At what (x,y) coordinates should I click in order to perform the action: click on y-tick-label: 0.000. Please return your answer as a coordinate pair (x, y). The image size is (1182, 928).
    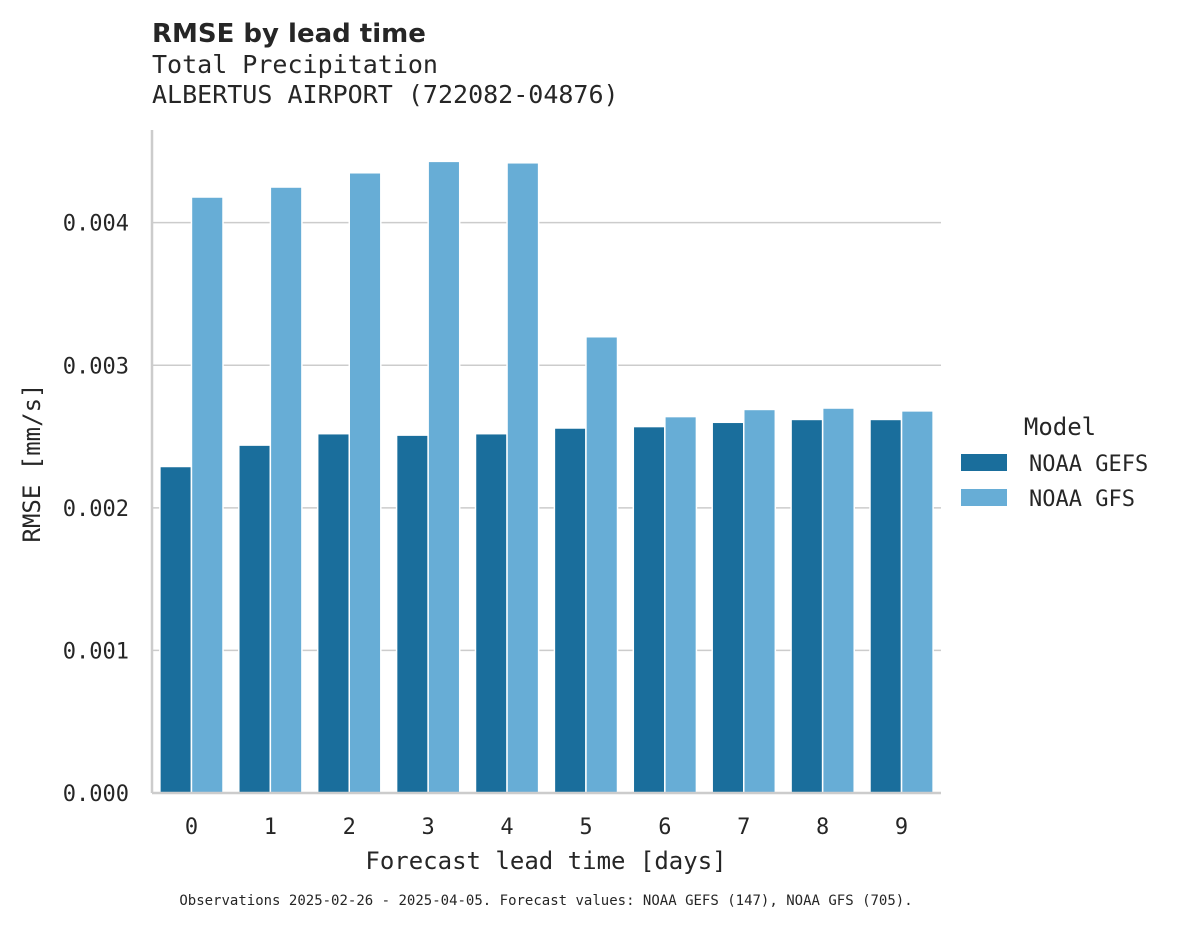
    Looking at the image, I should click on (96, 794).